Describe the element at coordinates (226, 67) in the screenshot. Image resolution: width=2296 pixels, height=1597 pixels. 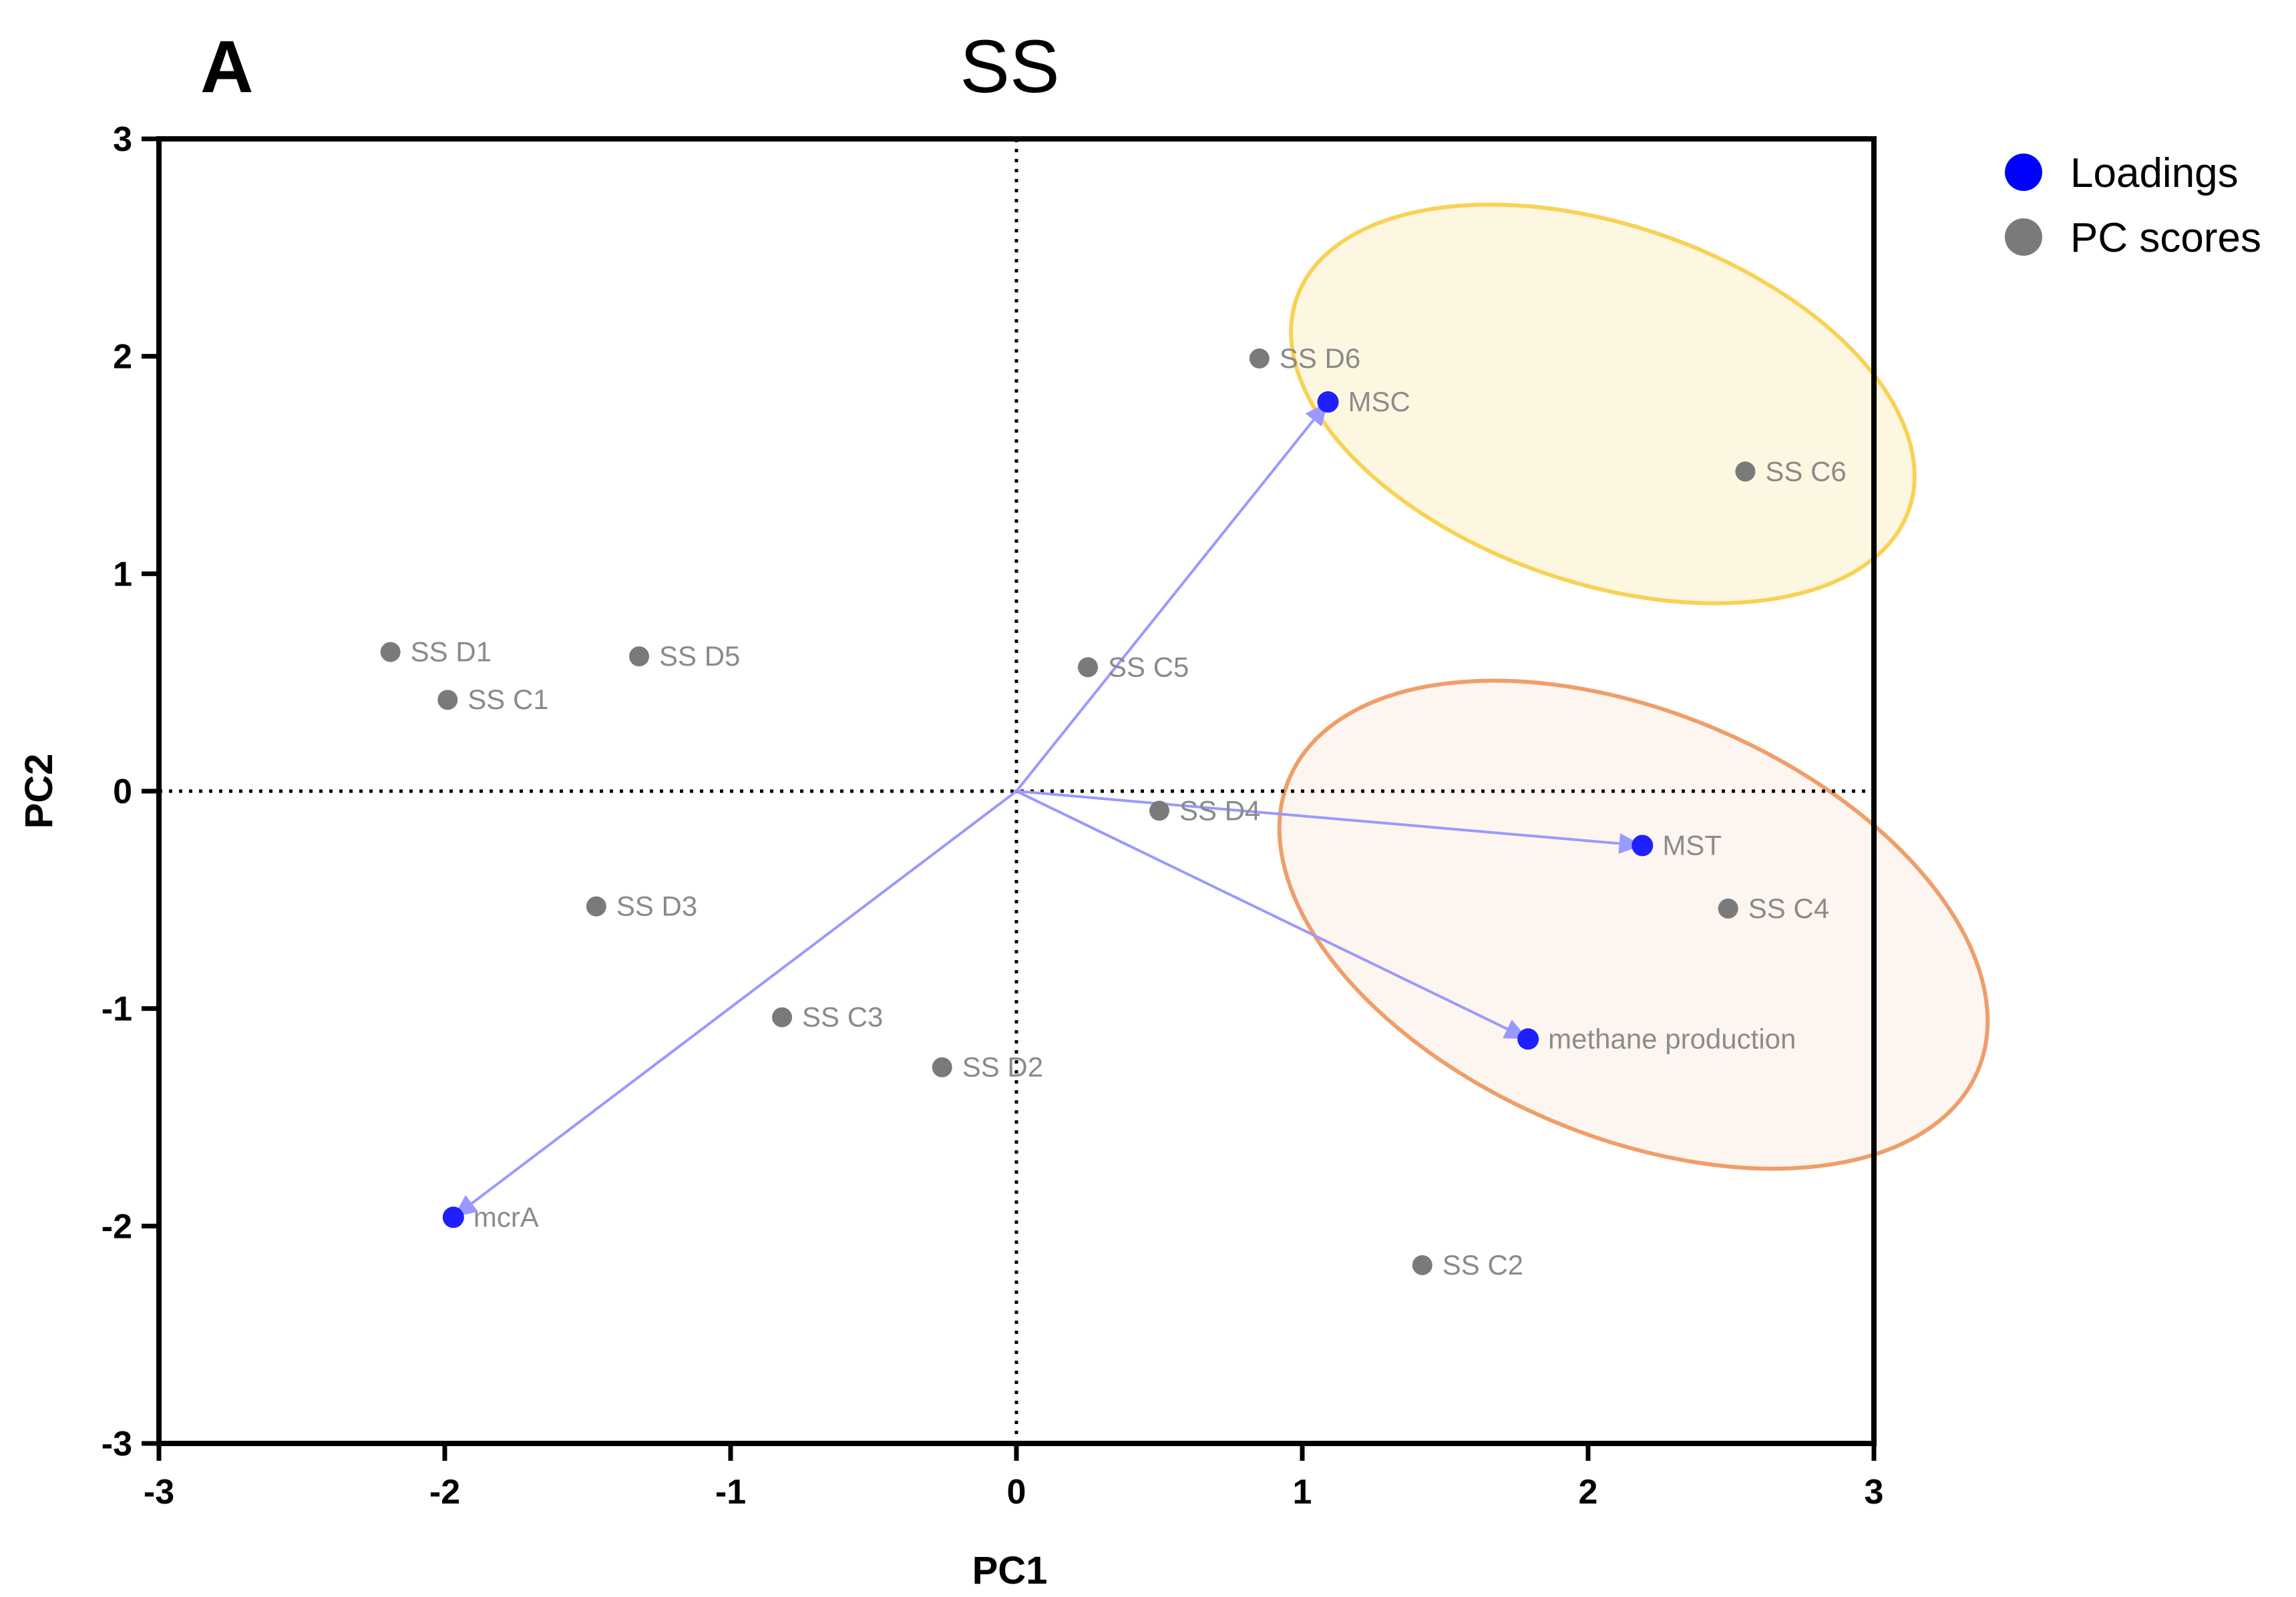
I see `panel-label: A` at that location.